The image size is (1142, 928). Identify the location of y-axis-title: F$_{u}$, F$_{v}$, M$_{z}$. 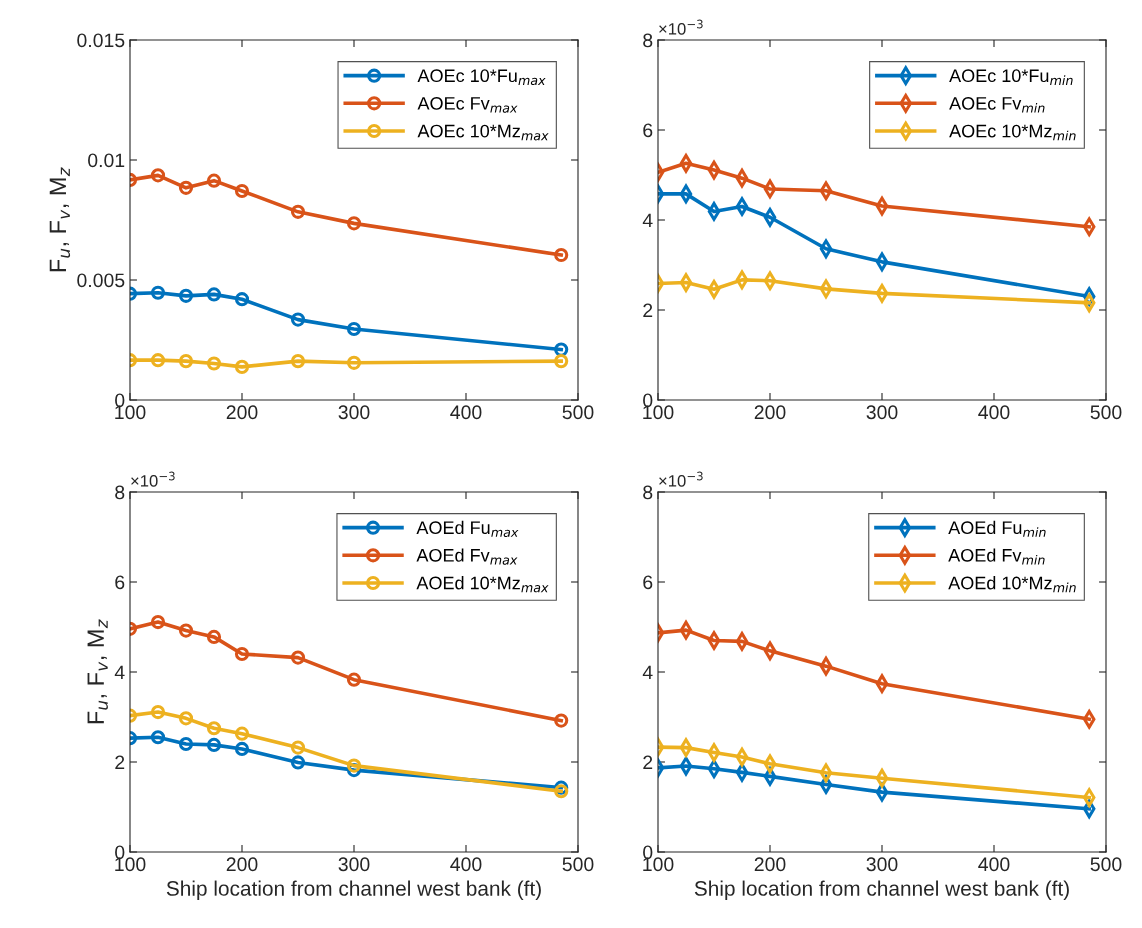
(97, 671).